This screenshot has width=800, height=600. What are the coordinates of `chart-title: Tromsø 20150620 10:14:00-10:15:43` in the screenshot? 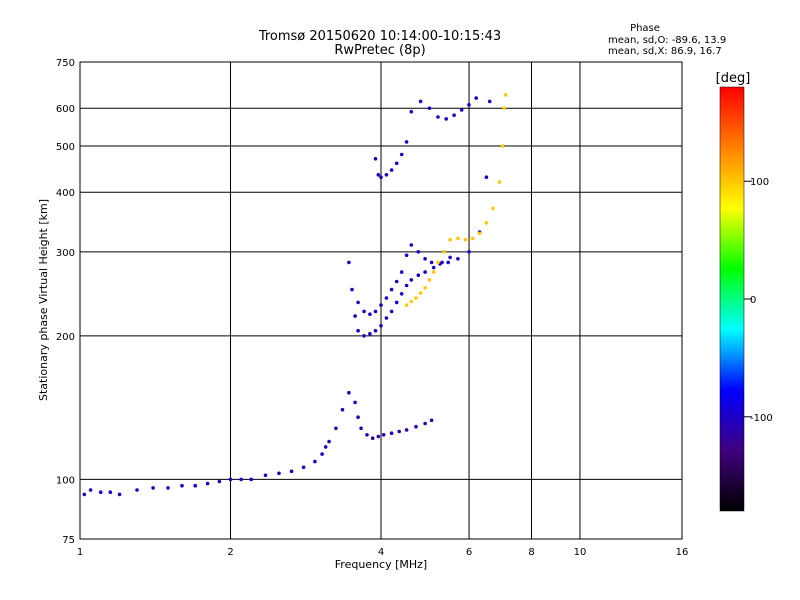 It's located at (379, 36).